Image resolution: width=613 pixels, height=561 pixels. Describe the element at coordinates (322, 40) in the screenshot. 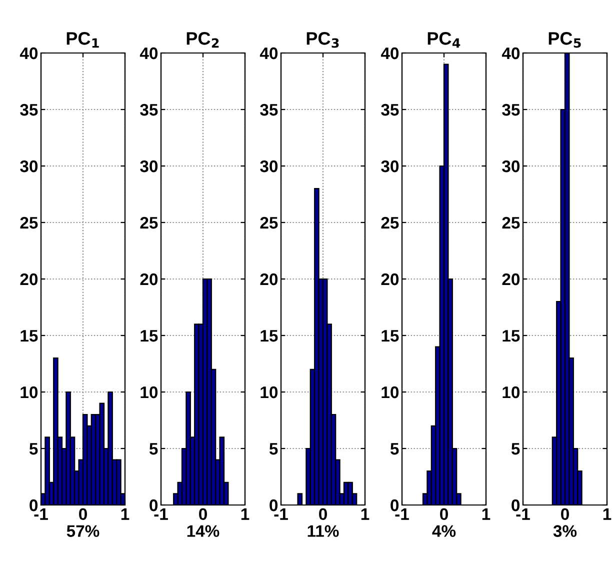

I see `chart-title: PC$_{3}$` at that location.